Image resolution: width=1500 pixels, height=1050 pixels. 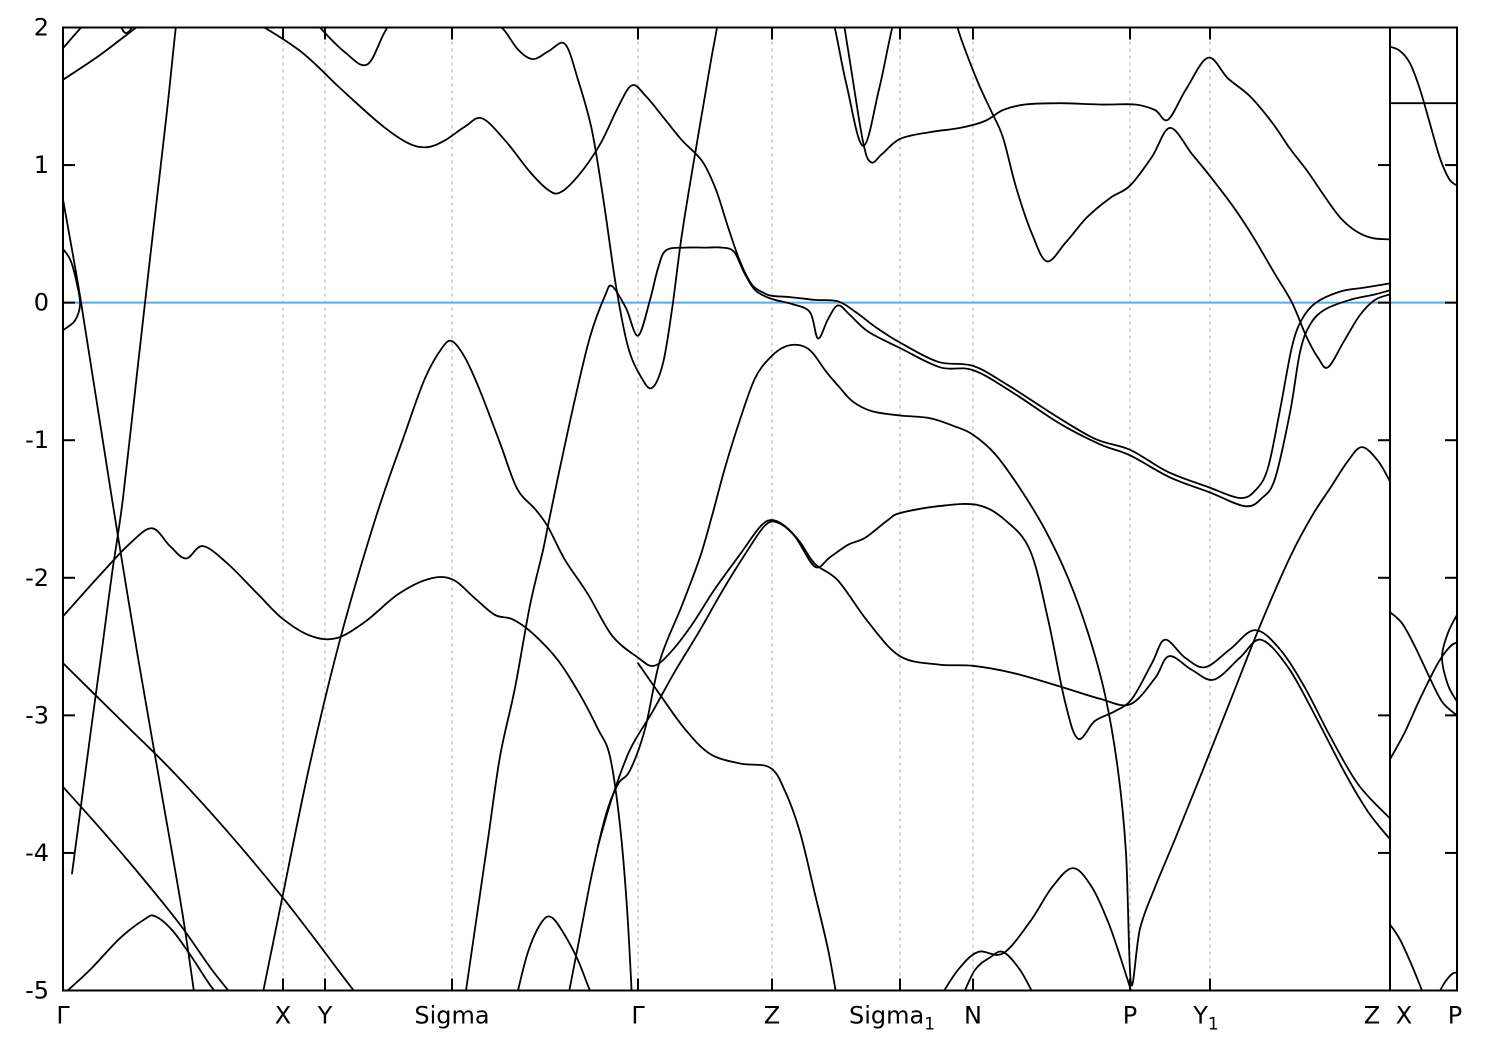 What do you see at coordinates (325, 1016) in the screenshot?
I see `kpoint-label: Y` at bounding box center [325, 1016].